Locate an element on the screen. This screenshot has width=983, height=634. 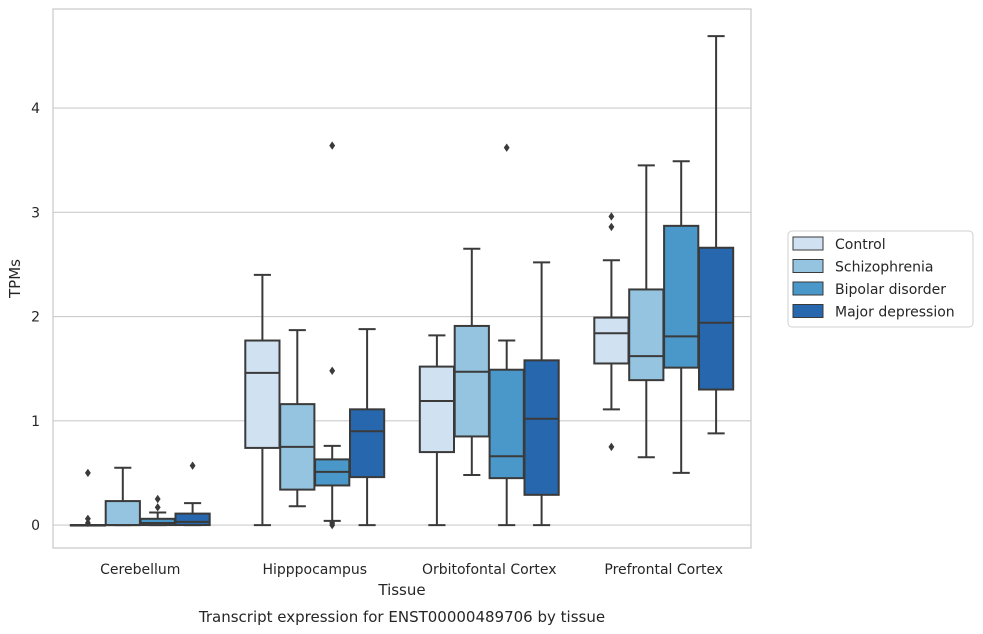
y-tick-label: 3 is located at coordinates (35, 213).